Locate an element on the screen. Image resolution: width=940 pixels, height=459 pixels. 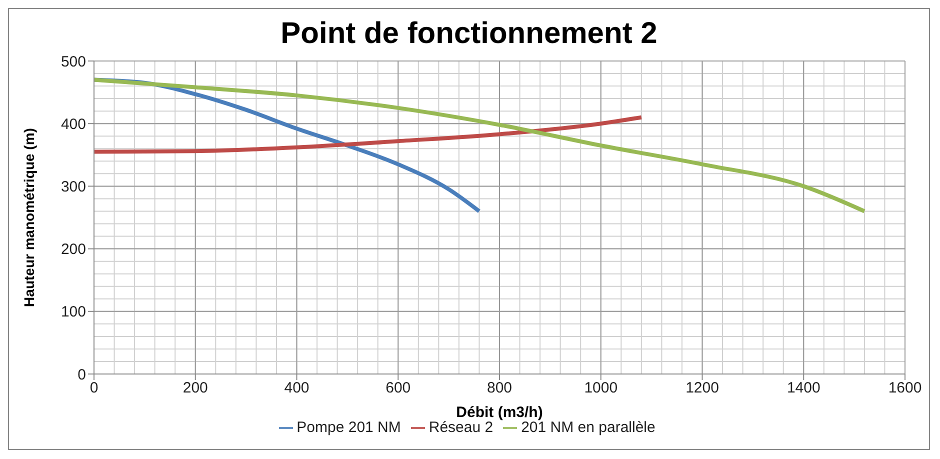
y-tick-label: 300 is located at coordinates (73, 187).